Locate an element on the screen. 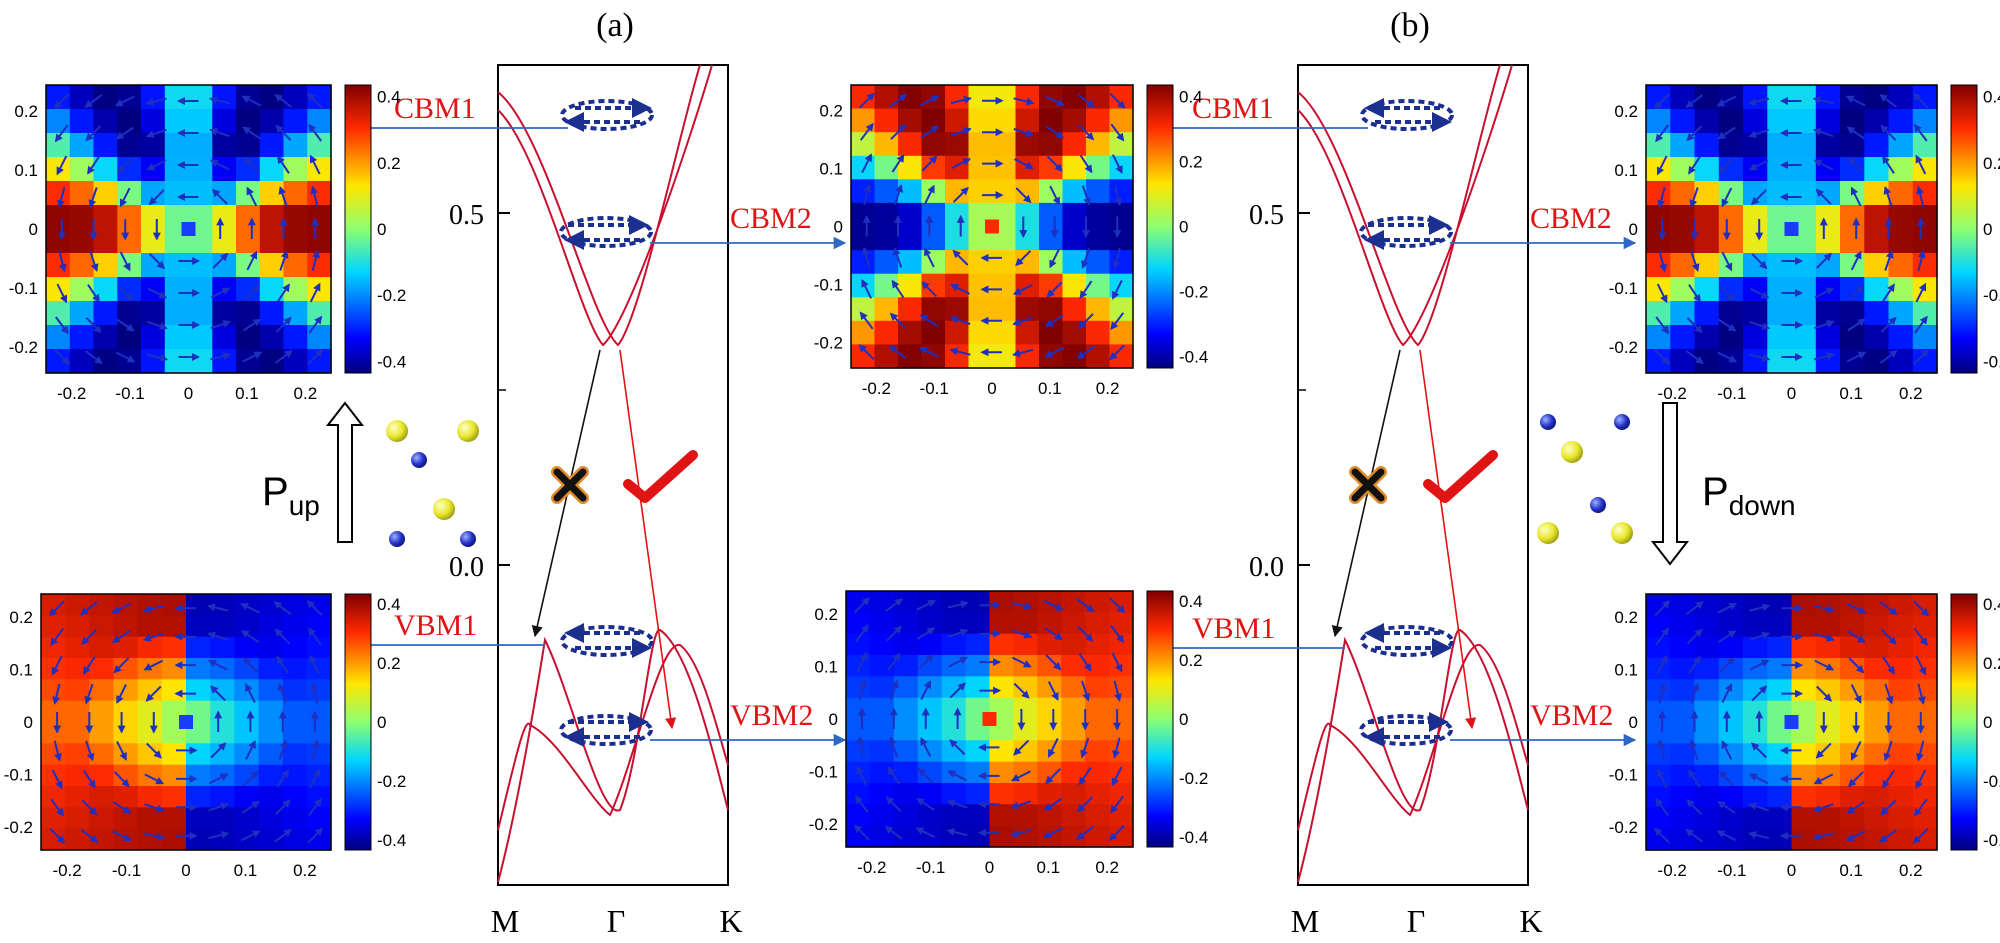 The width and height of the screenshot is (2000, 943). colorbar-tick: -0.2 is located at coordinates (1991, 781).